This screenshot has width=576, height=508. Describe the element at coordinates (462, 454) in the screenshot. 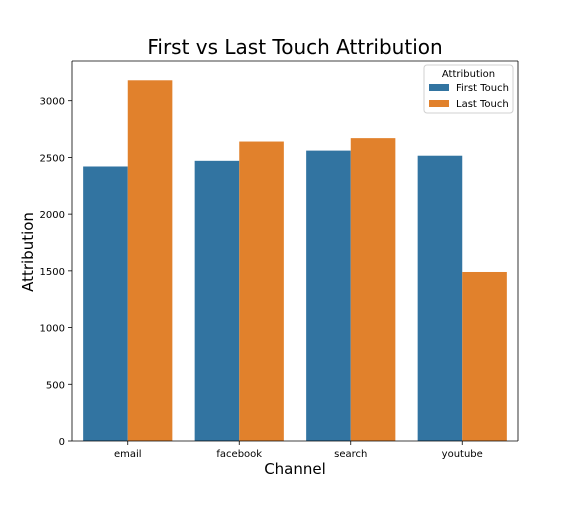

I see `x-tick-label: youtube` at that location.